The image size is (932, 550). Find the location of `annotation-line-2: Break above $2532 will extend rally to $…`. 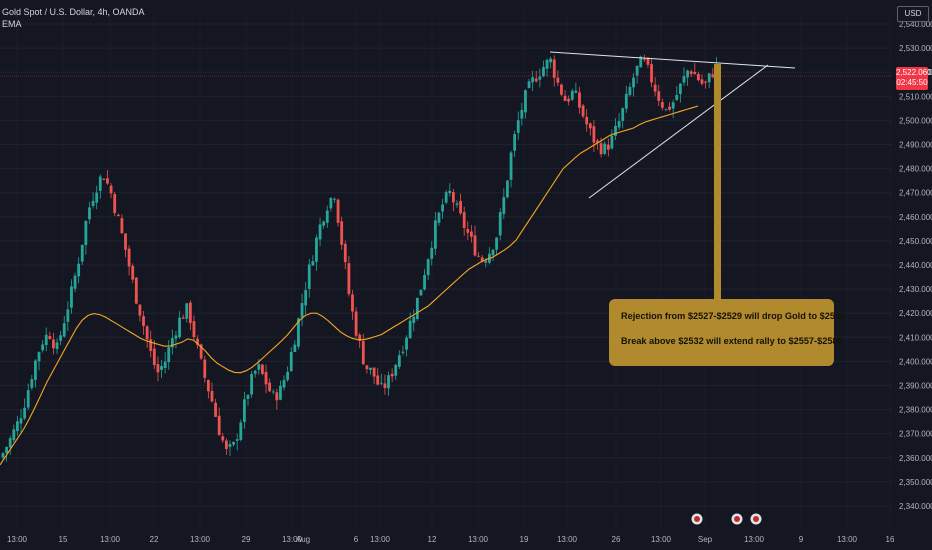

annotation-line-2: Break above $2532 will extend rally to $… is located at coordinates (732, 341).